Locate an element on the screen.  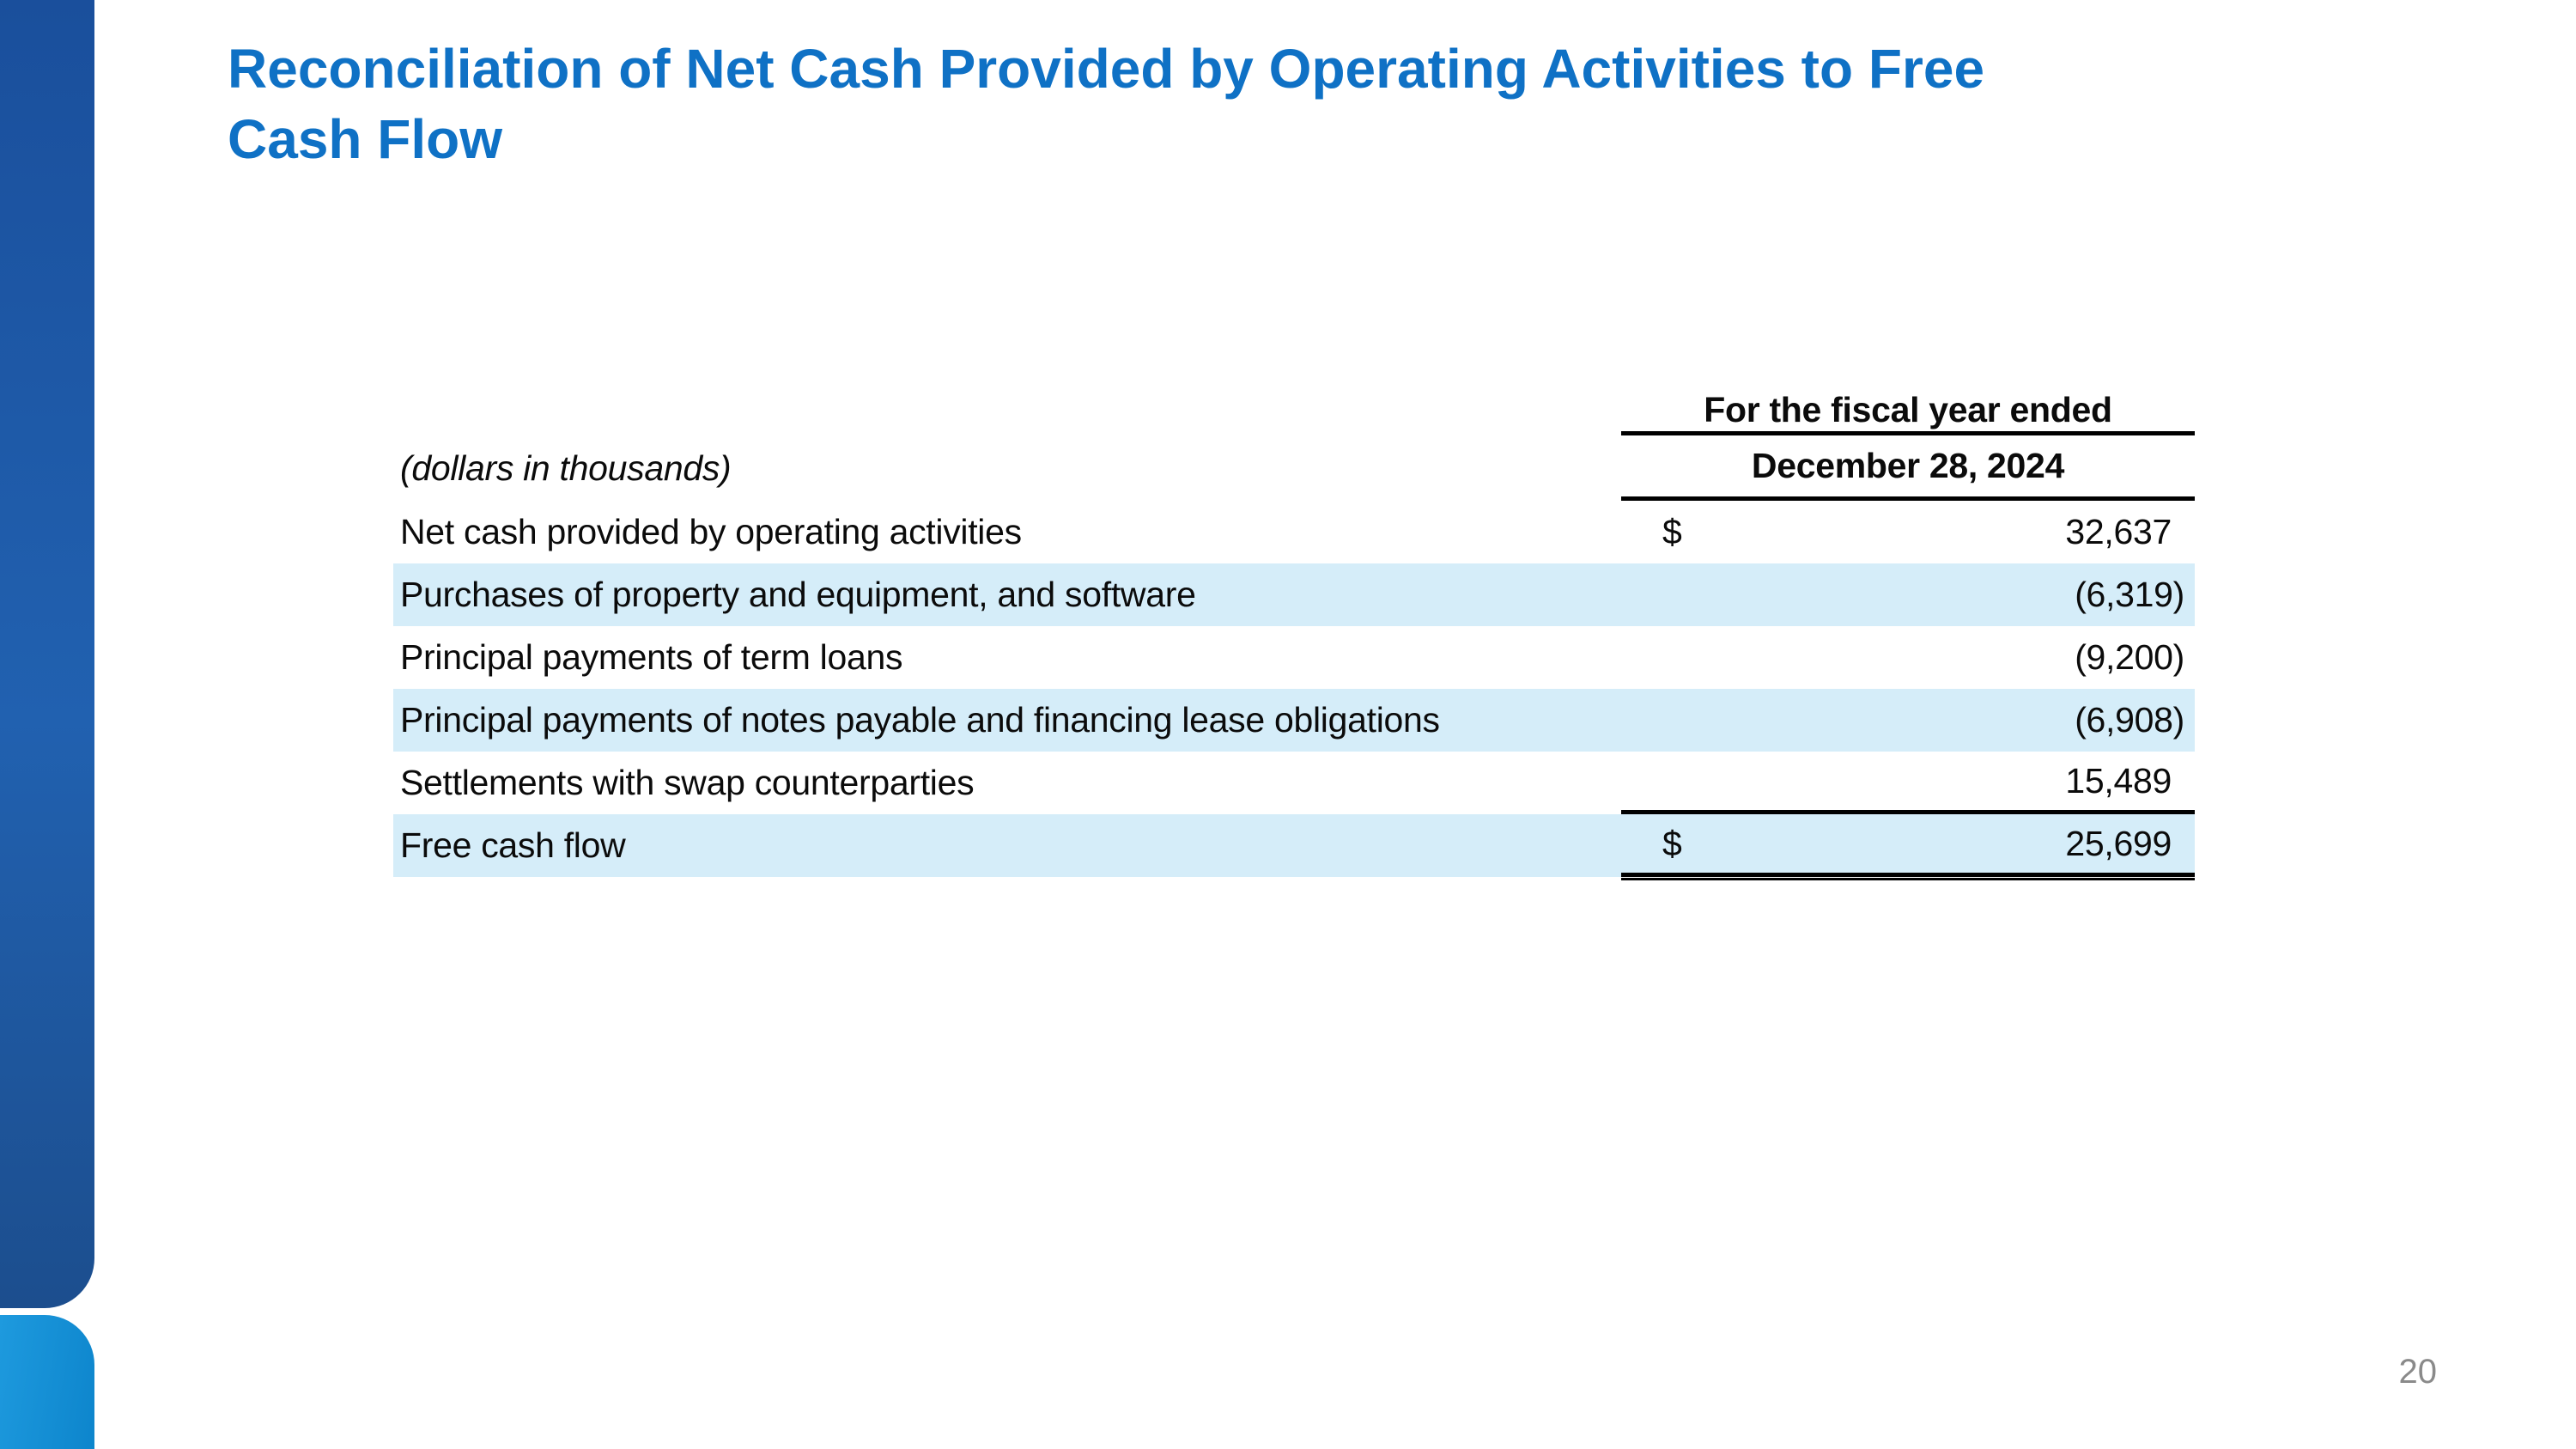
row-value-cell: (6,319) is located at coordinates (1908, 594).